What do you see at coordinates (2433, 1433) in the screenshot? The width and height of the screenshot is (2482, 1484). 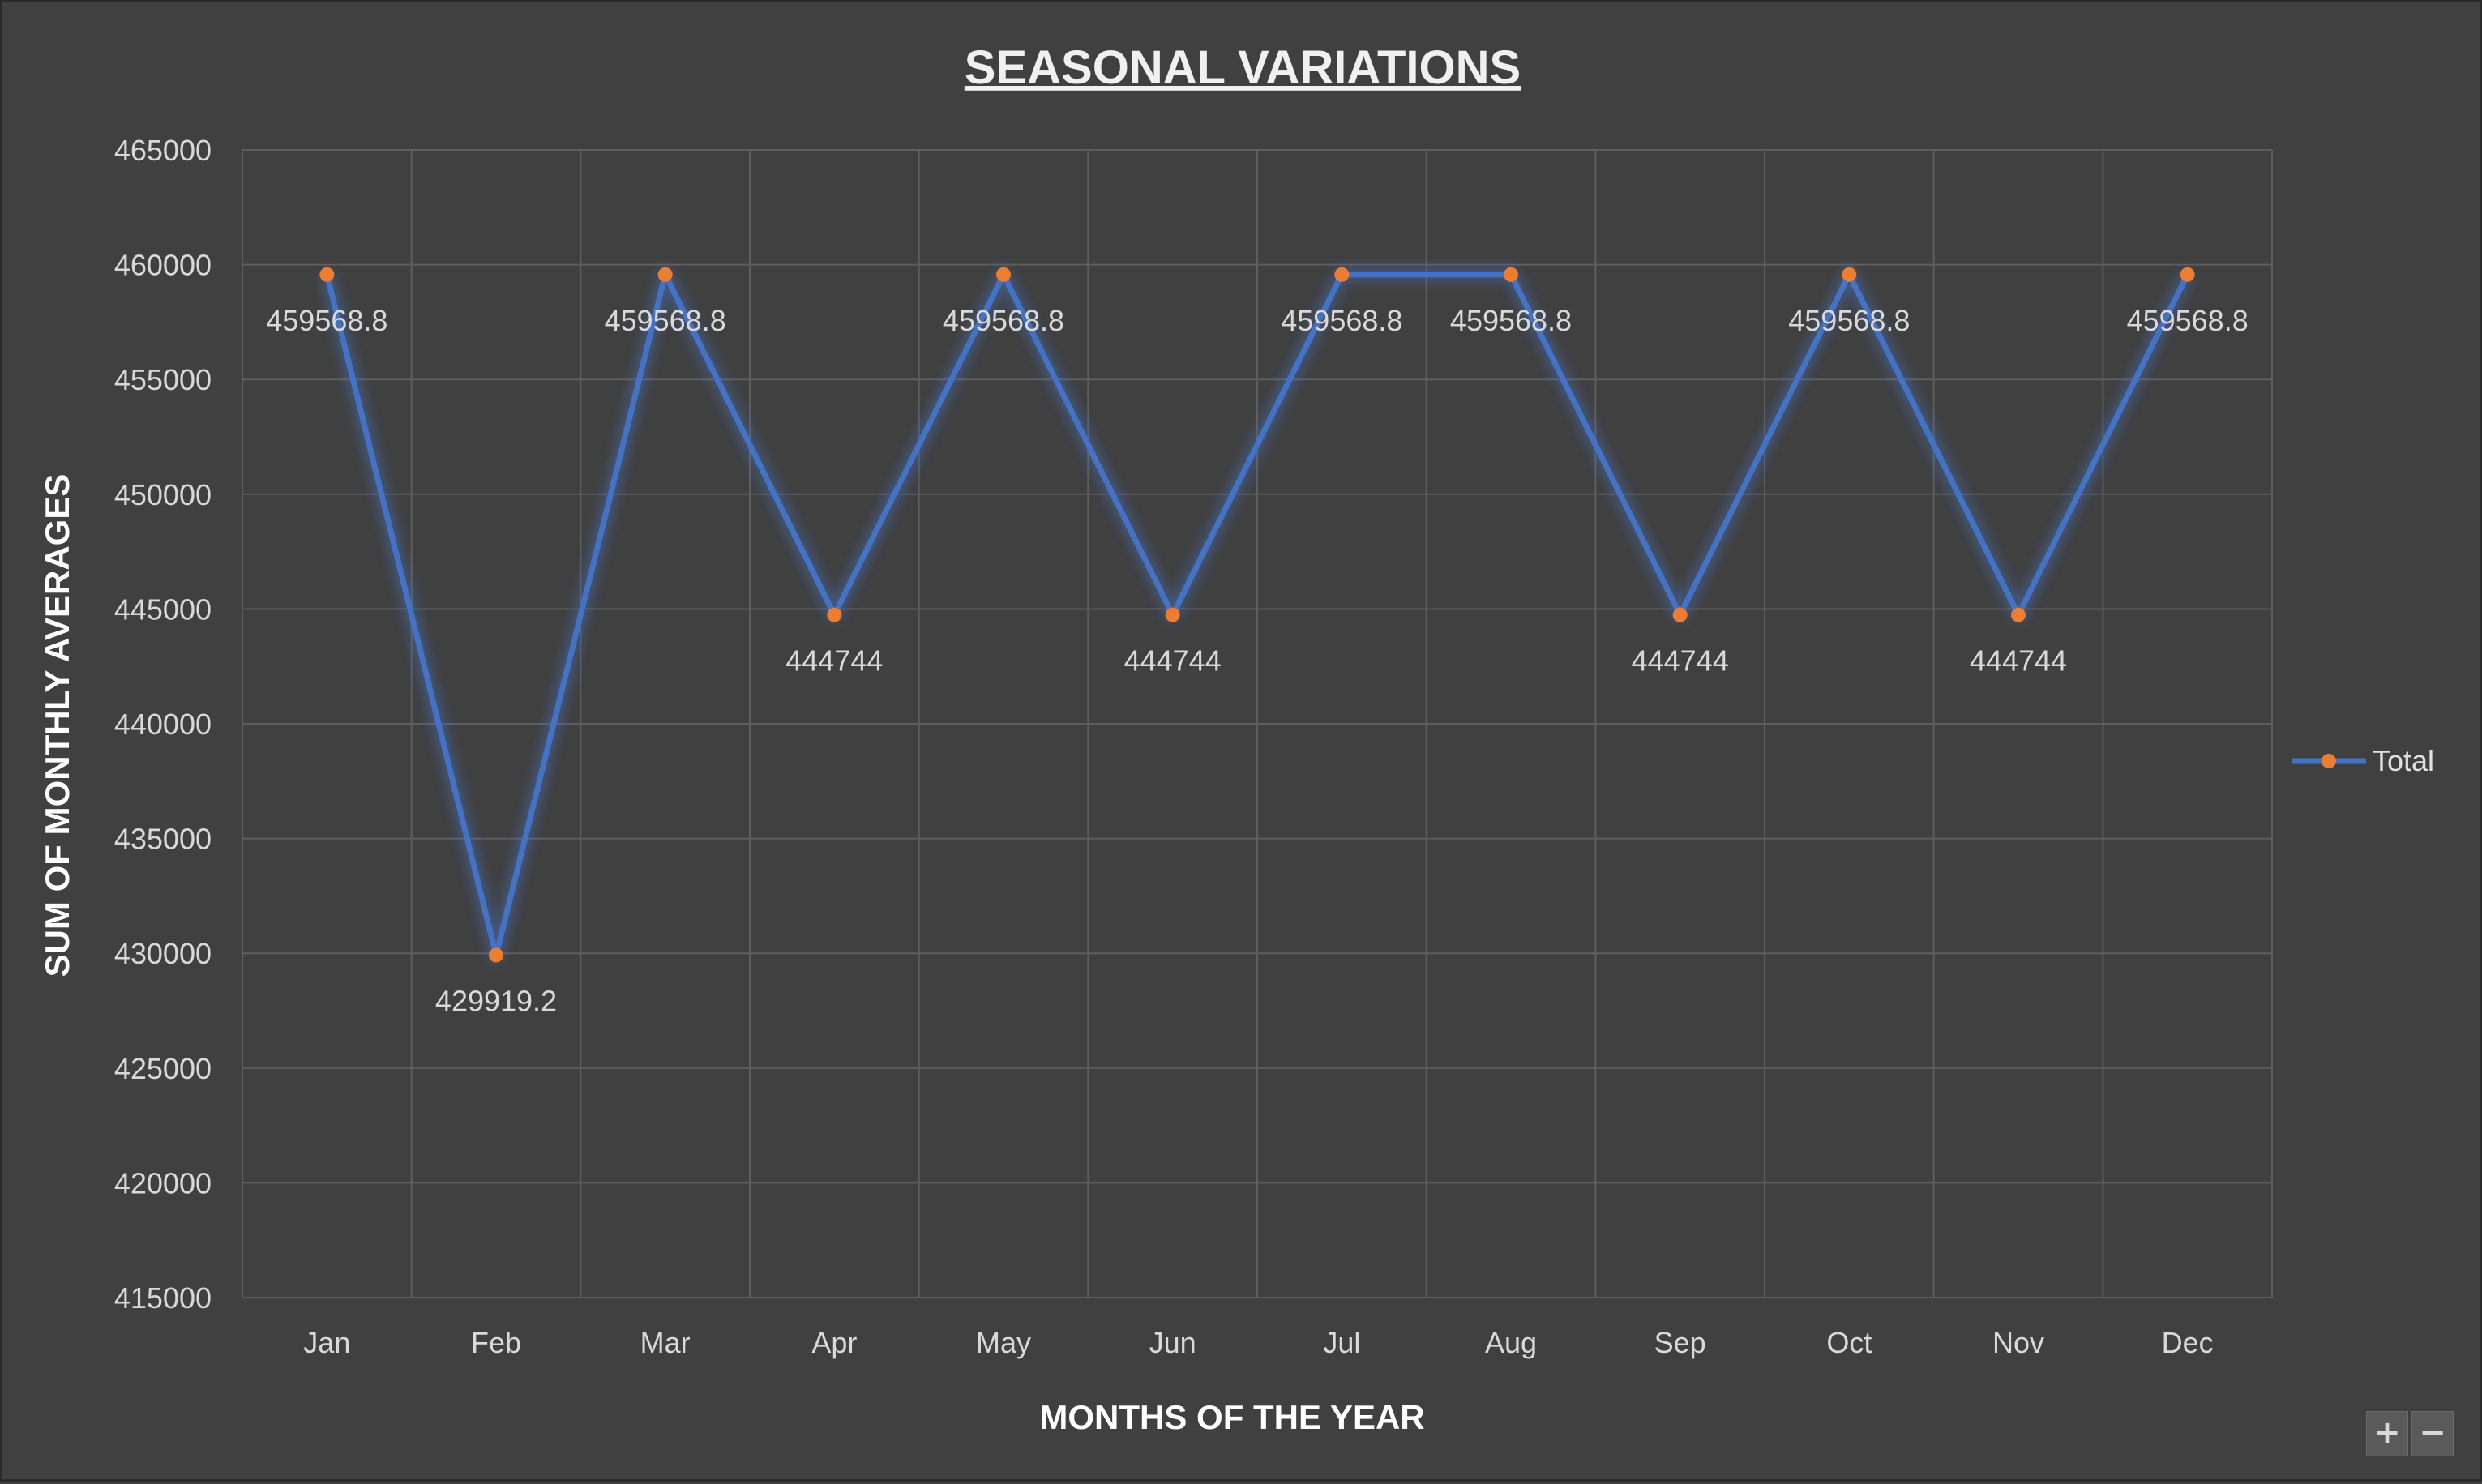 I see `zoom-out-button: −` at bounding box center [2433, 1433].